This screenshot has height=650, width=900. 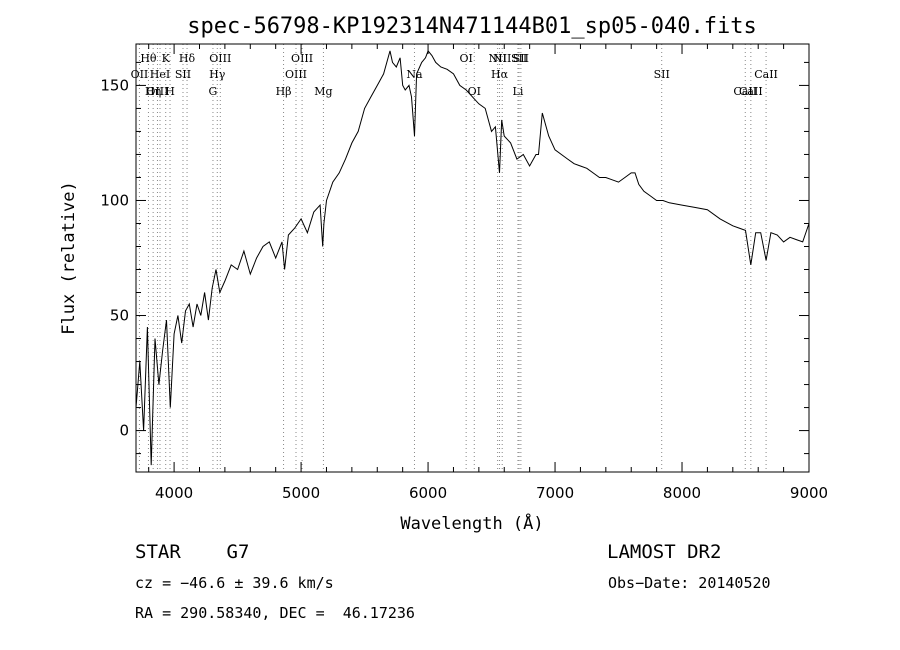 I want to click on line-label-16: Na, so click(x=414, y=74).